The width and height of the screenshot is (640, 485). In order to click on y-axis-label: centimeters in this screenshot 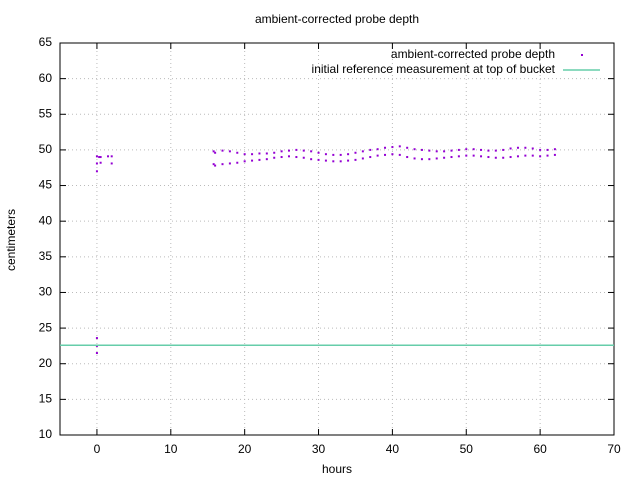, I will do `click(11, 240)`.